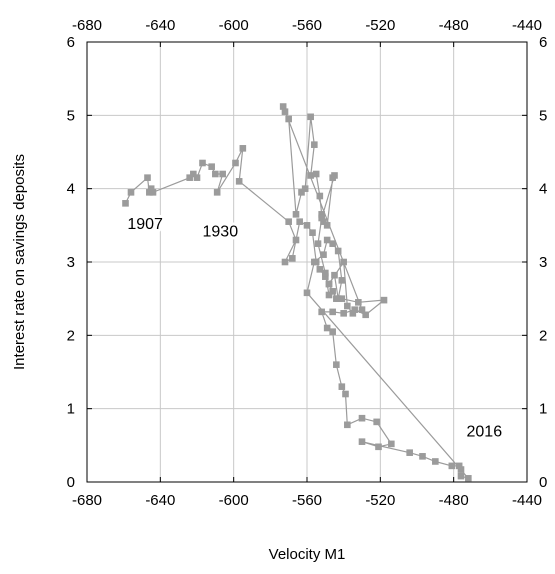  Describe the element at coordinates (543, 189) in the screenshot. I see `y-tick-label-right: 4` at that location.